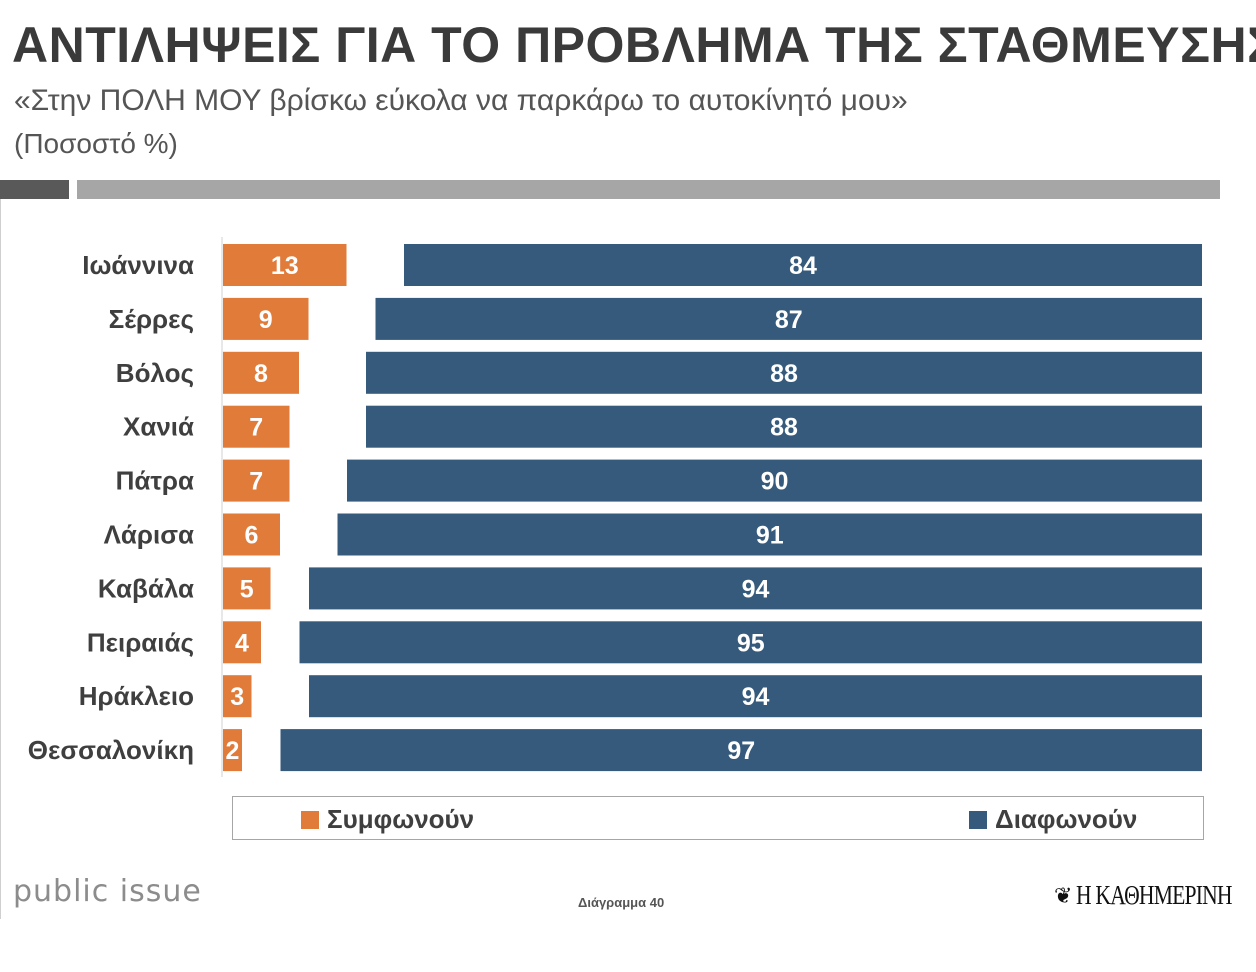 This screenshot has height=972, width=1256. What do you see at coordinates (34, 189) in the screenshot?
I see `header-rule-dark` at bounding box center [34, 189].